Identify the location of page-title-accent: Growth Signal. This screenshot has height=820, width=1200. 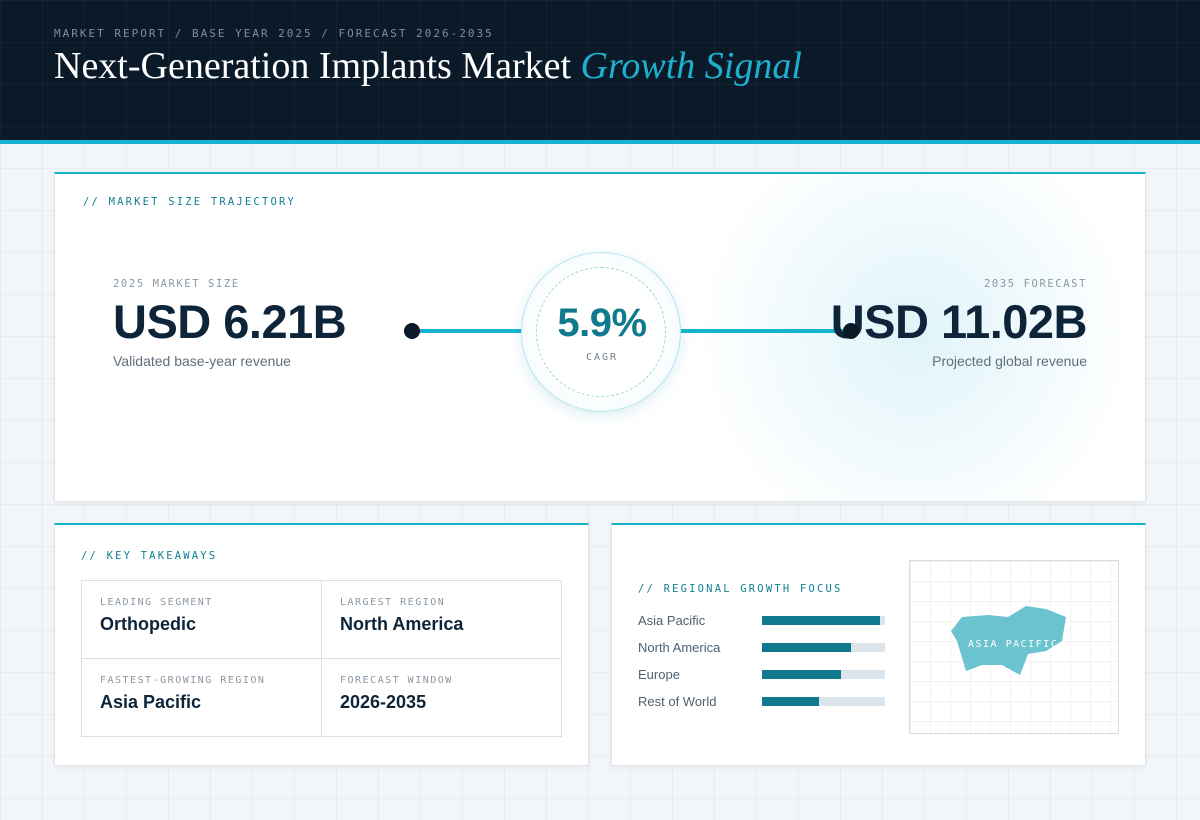
(691, 66).